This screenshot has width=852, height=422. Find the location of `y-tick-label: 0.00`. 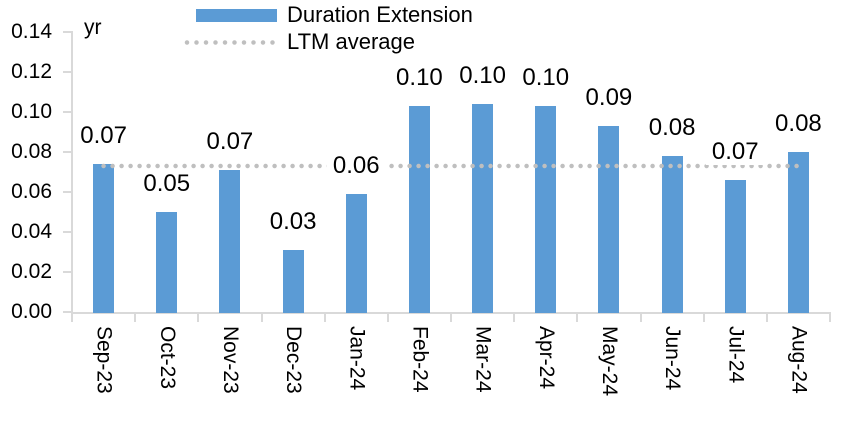

y-tick-label: 0.00 is located at coordinates (31, 311).